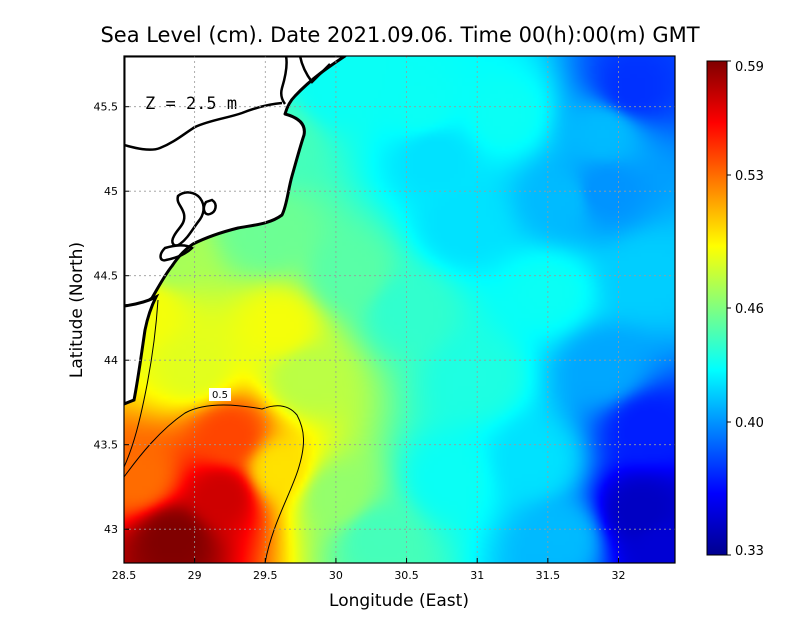  I want to click on colorbar-tick-label: 0.59, so click(749, 67).